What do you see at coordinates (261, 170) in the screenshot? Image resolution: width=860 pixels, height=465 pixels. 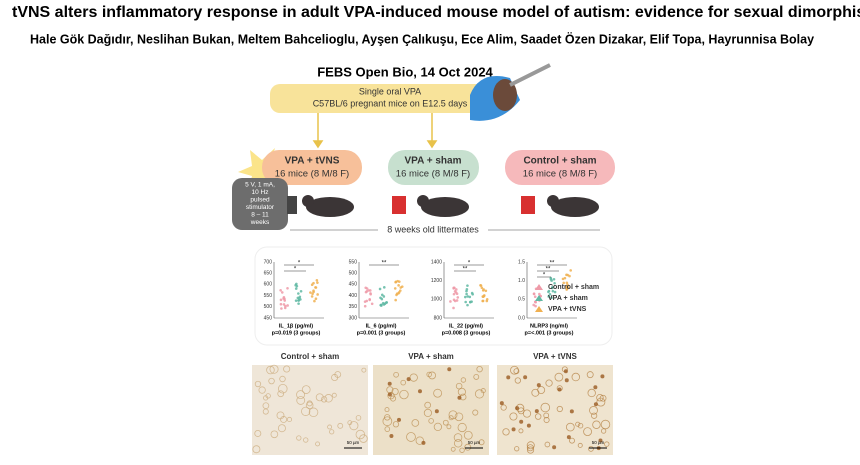 I see `stimulus-burst` at bounding box center [261, 170].